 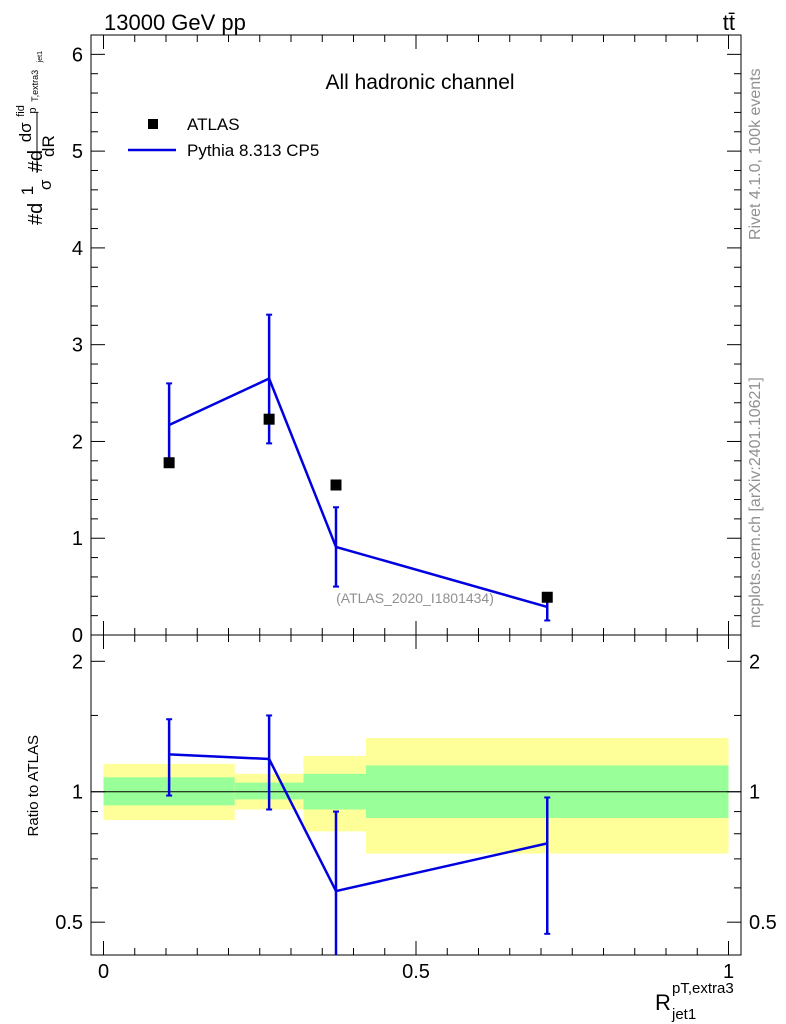 I want to click on ratio-ytick-label-right: 0.5, so click(x=763, y=923).